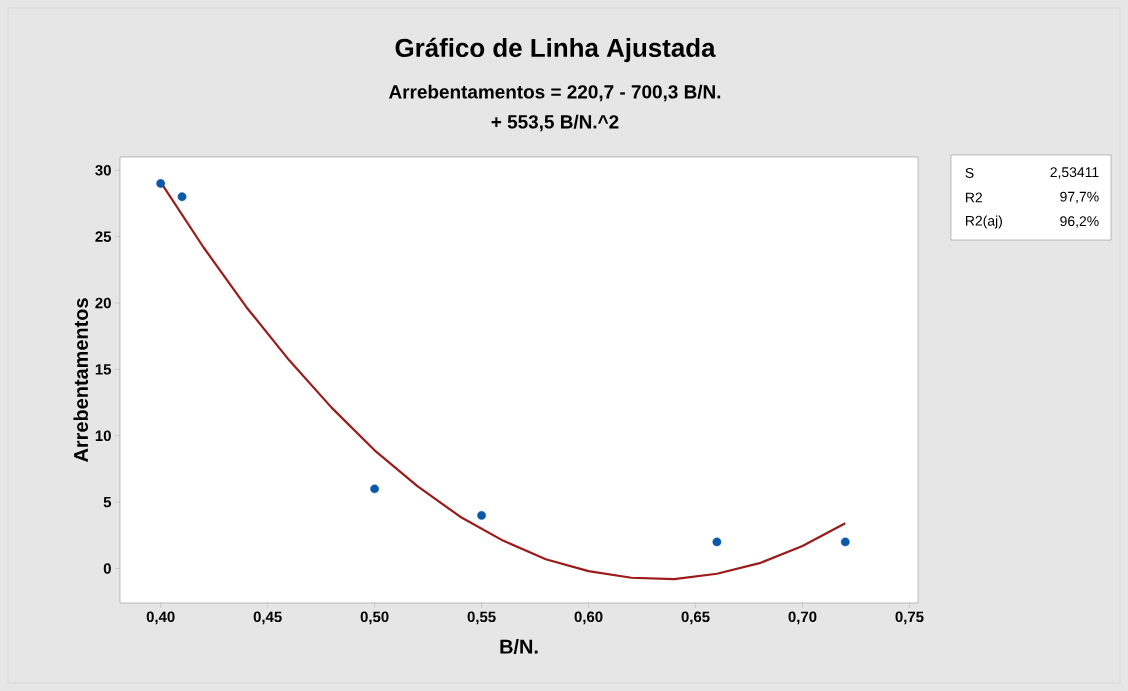  I want to click on chart-title: Gráfico de Linha Ajustada, so click(555, 50).